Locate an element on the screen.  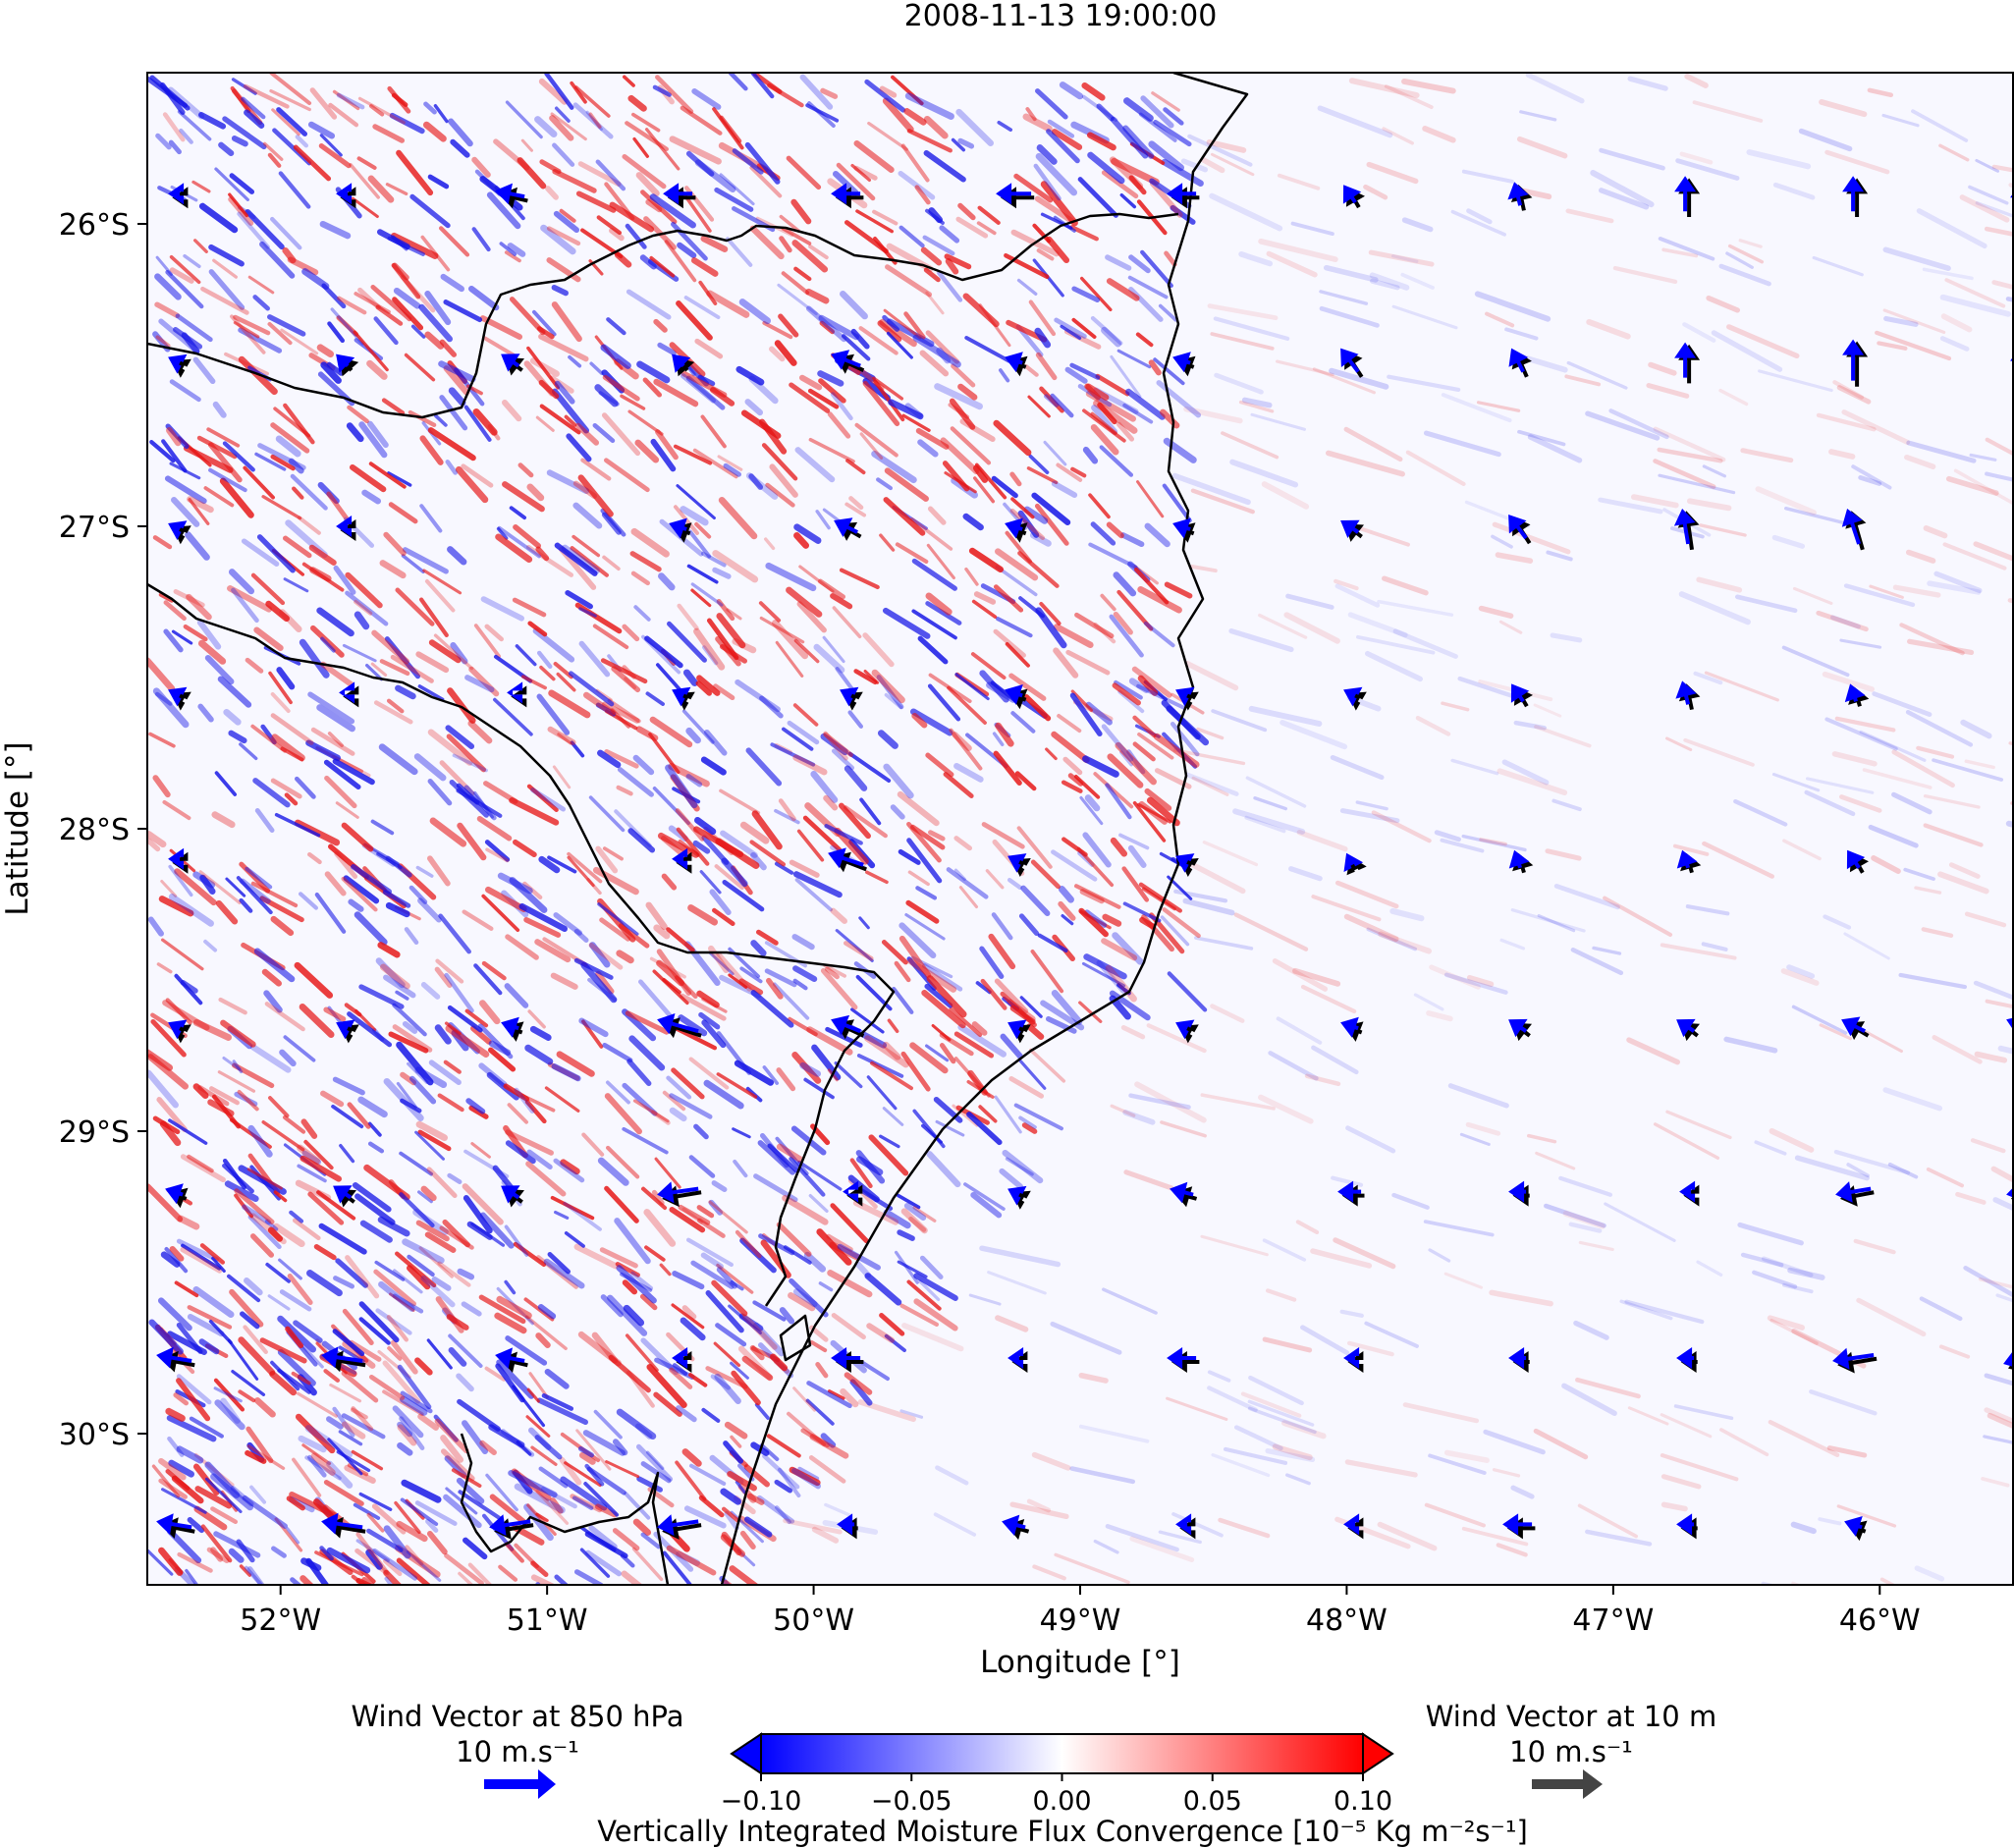
y-axis-label: Latitude [°] is located at coordinates (17, 828).